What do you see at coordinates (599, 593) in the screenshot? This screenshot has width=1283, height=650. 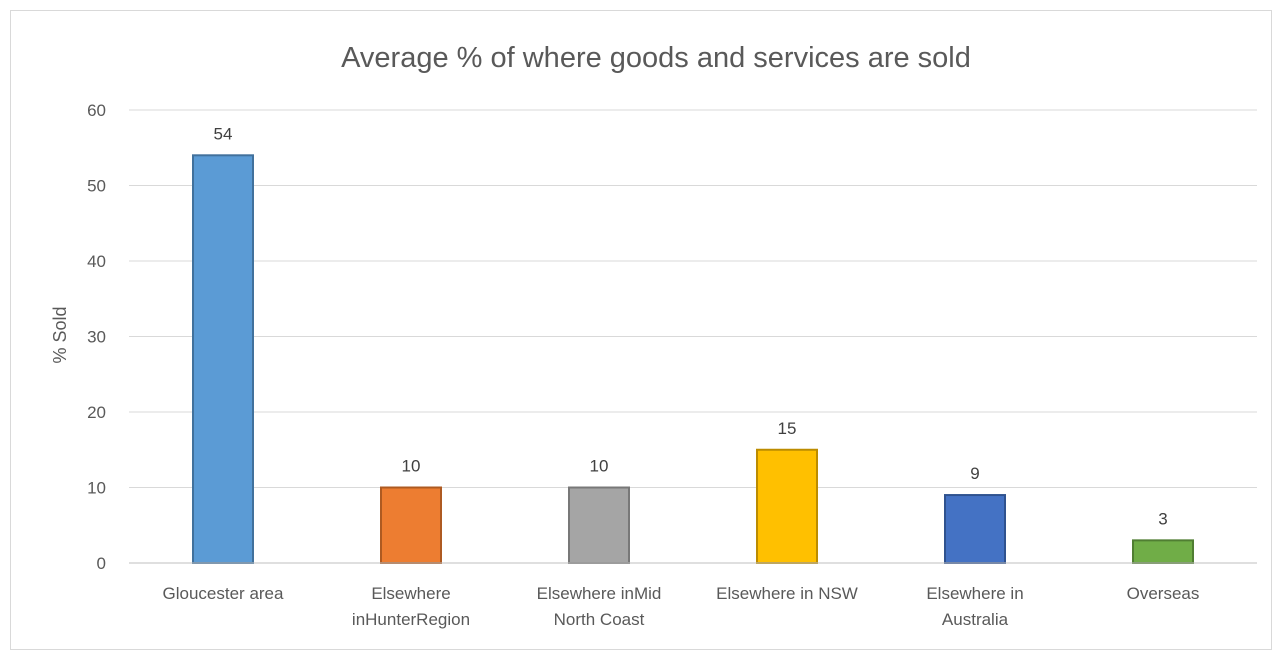 I see `x-tick-label: Elsewhere inMid` at bounding box center [599, 593].